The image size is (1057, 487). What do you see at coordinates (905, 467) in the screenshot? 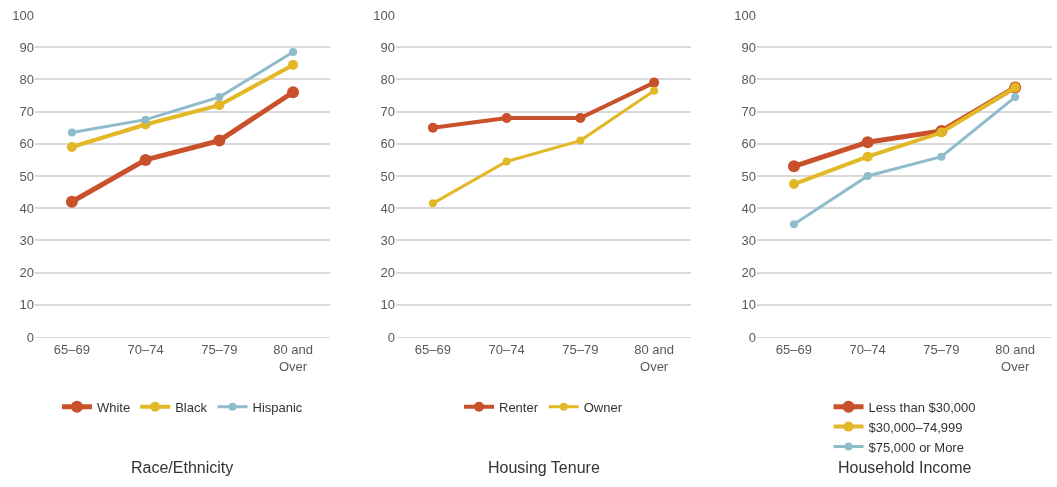
I see `text: Household Income` at bounding box center [905, 467].